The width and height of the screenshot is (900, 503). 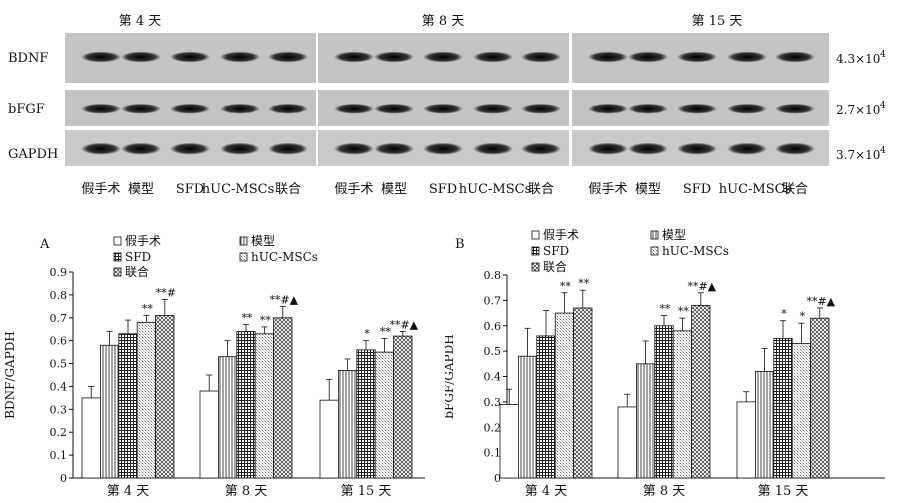 What do you see at coordinates (33, 154) in the screenshot?
I see `blot-row-label: GAPDH` at bounding box center [33, 154].